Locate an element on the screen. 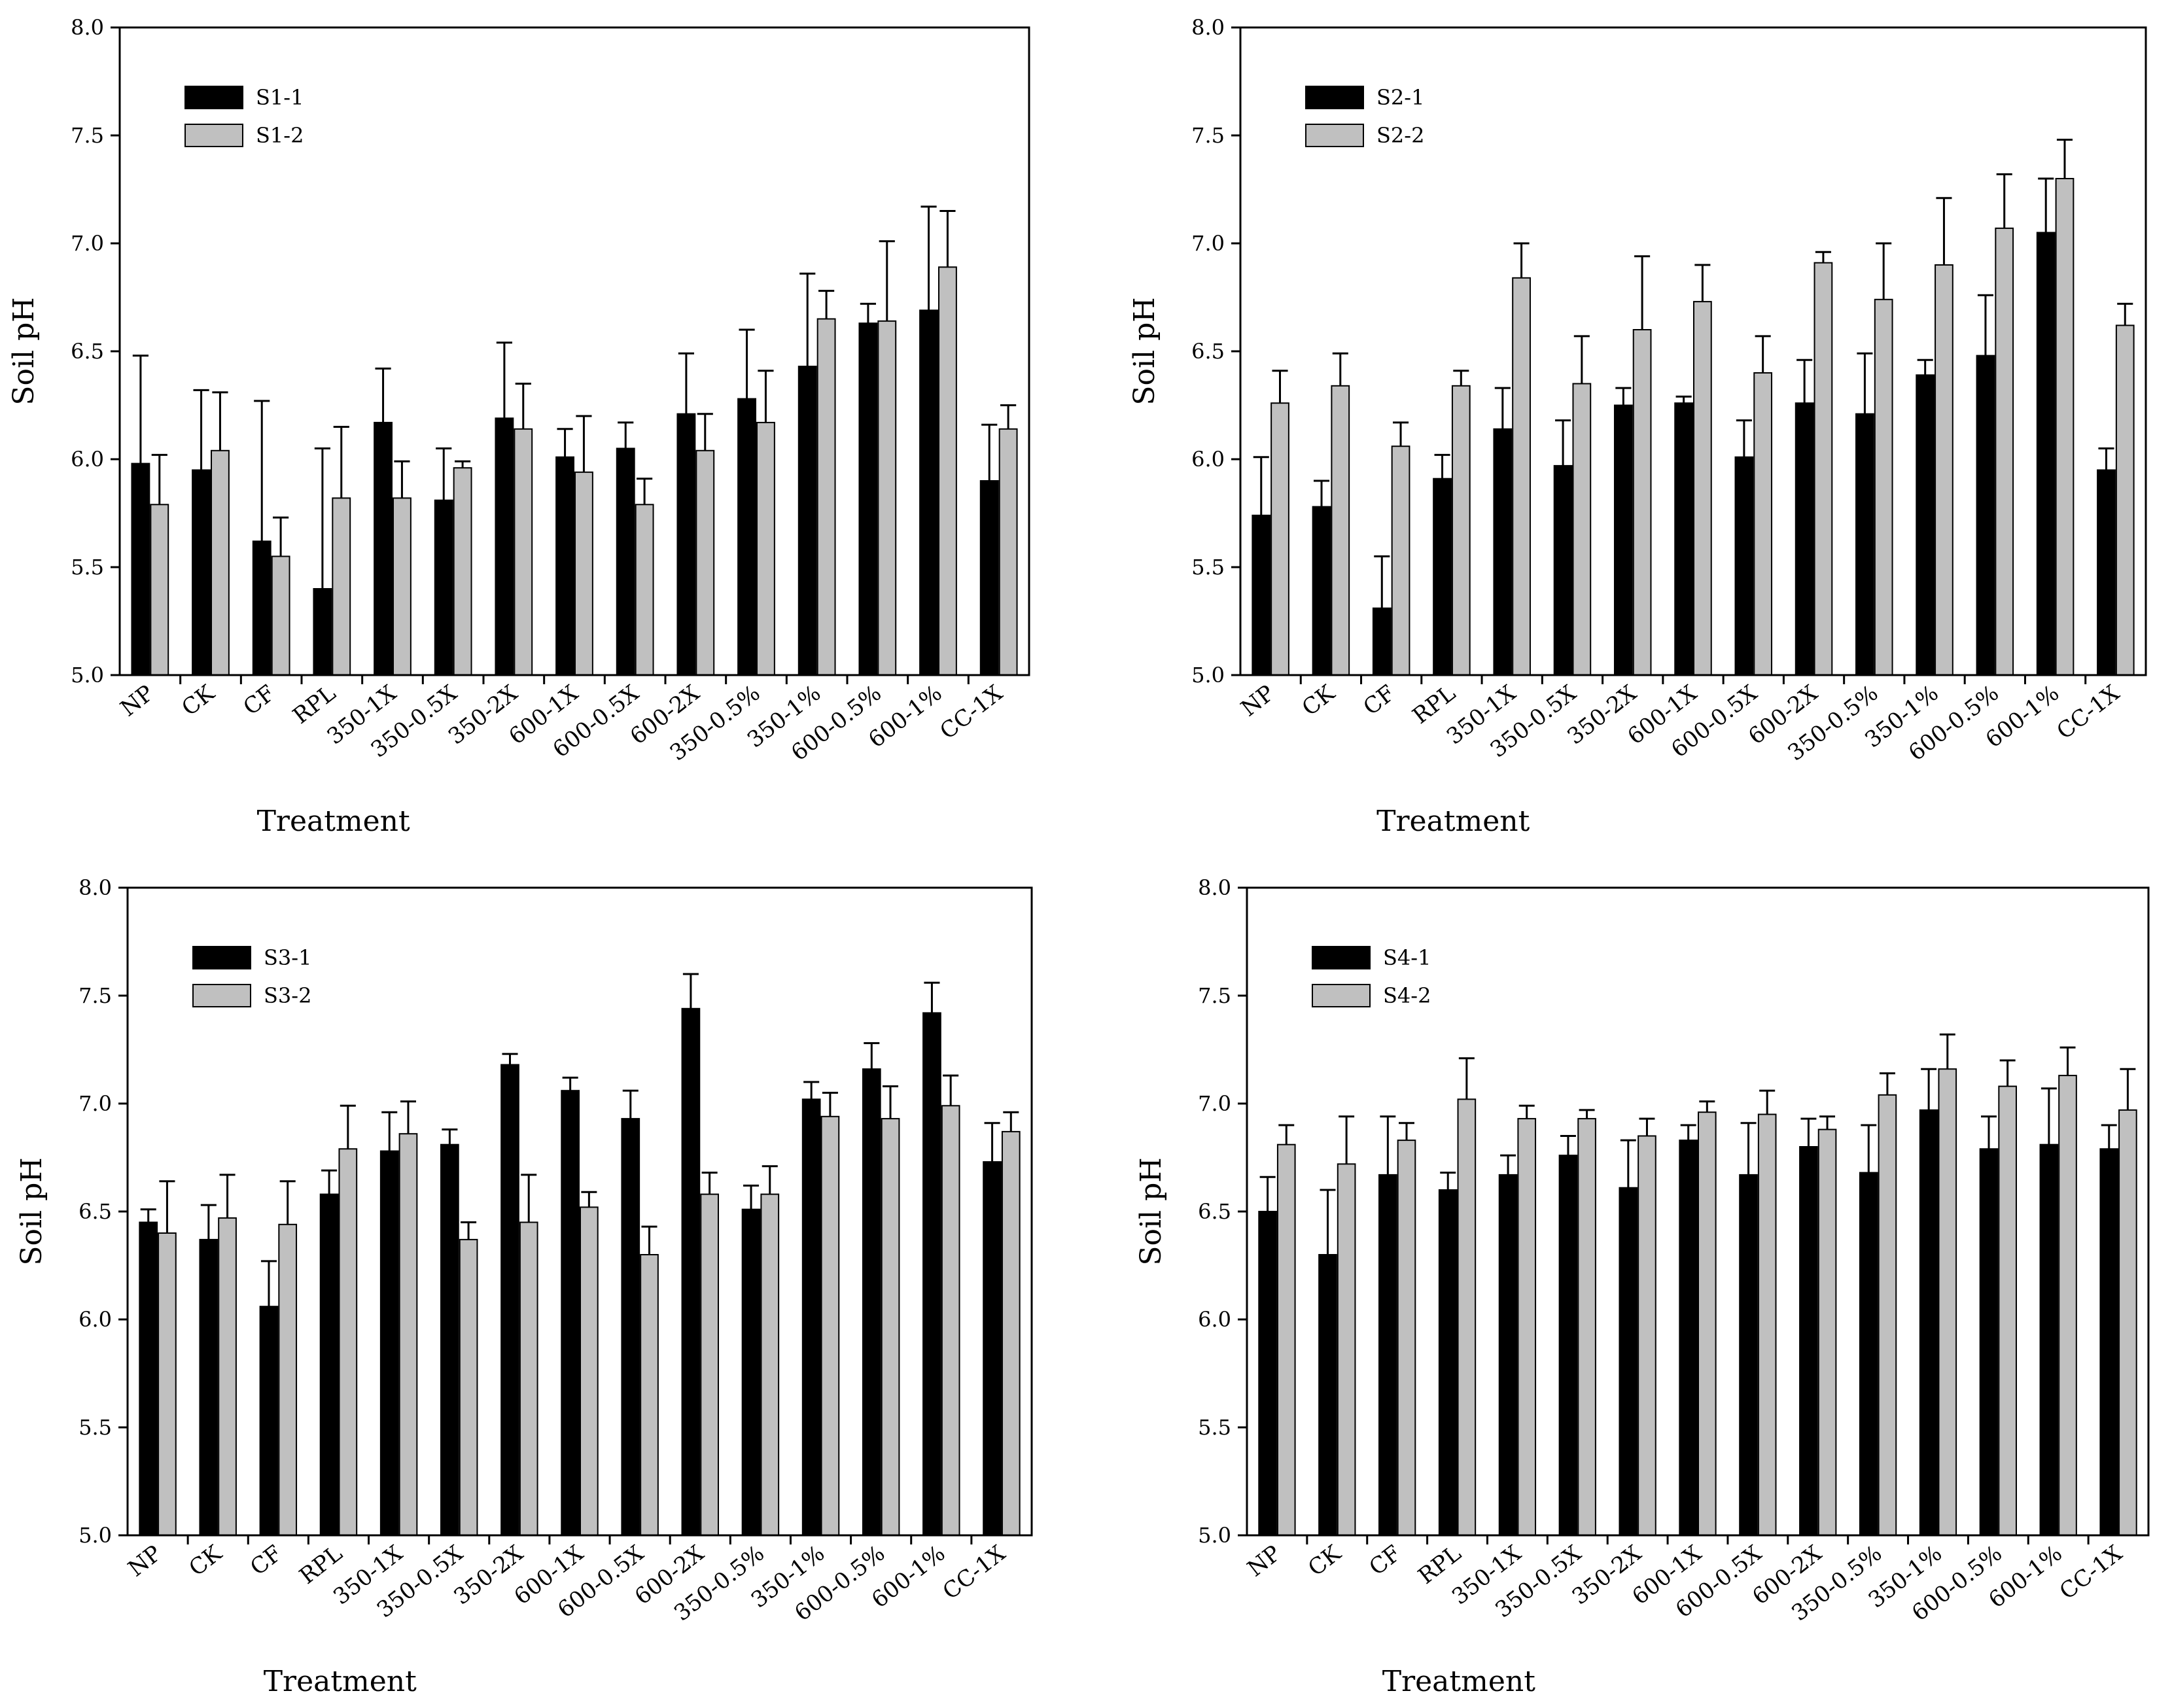 Image resolution: width=2172 pixels, height=1708 pixels. x-axis-title: Treatment is located at coordinates (333, 821).